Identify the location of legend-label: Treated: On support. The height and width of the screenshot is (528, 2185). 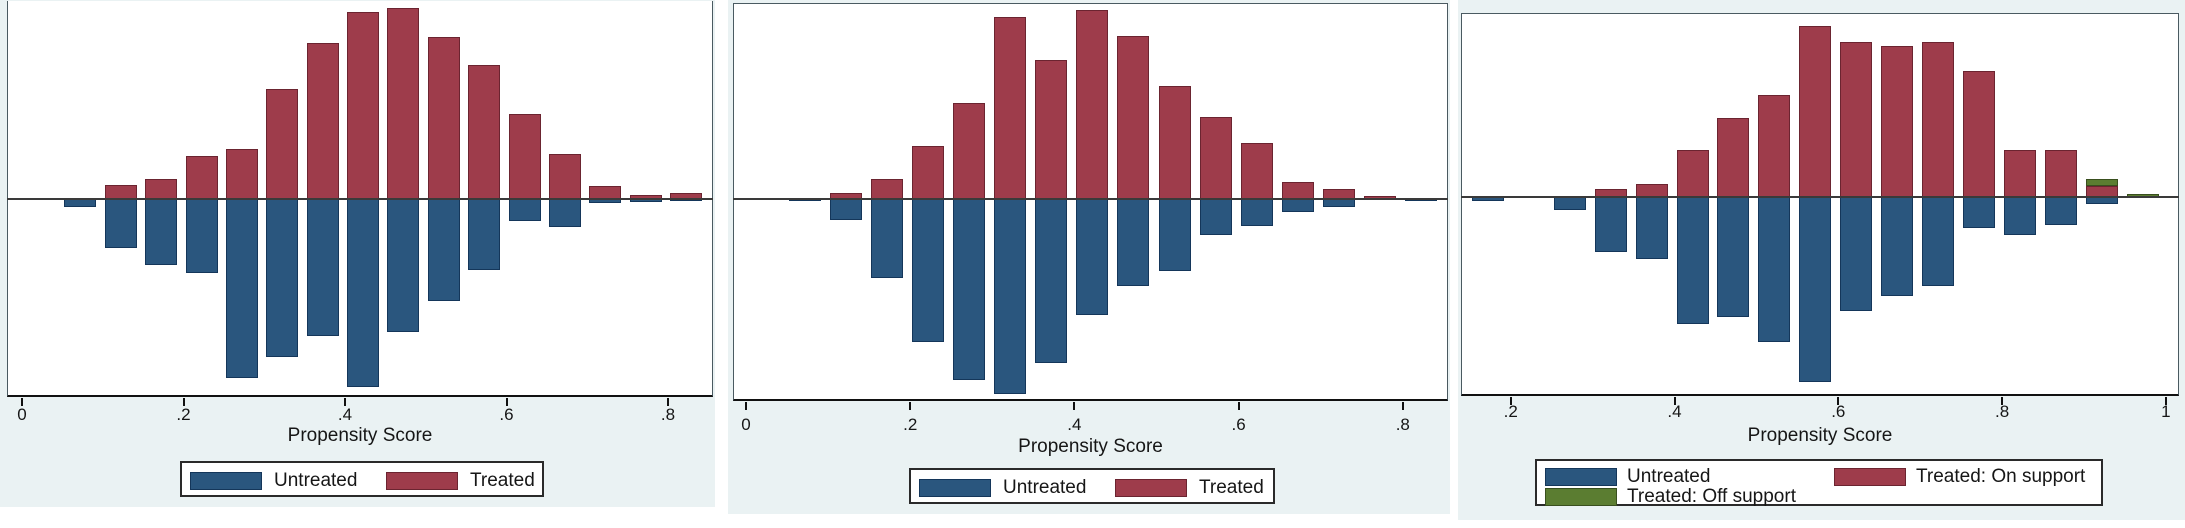
(2001, 476).